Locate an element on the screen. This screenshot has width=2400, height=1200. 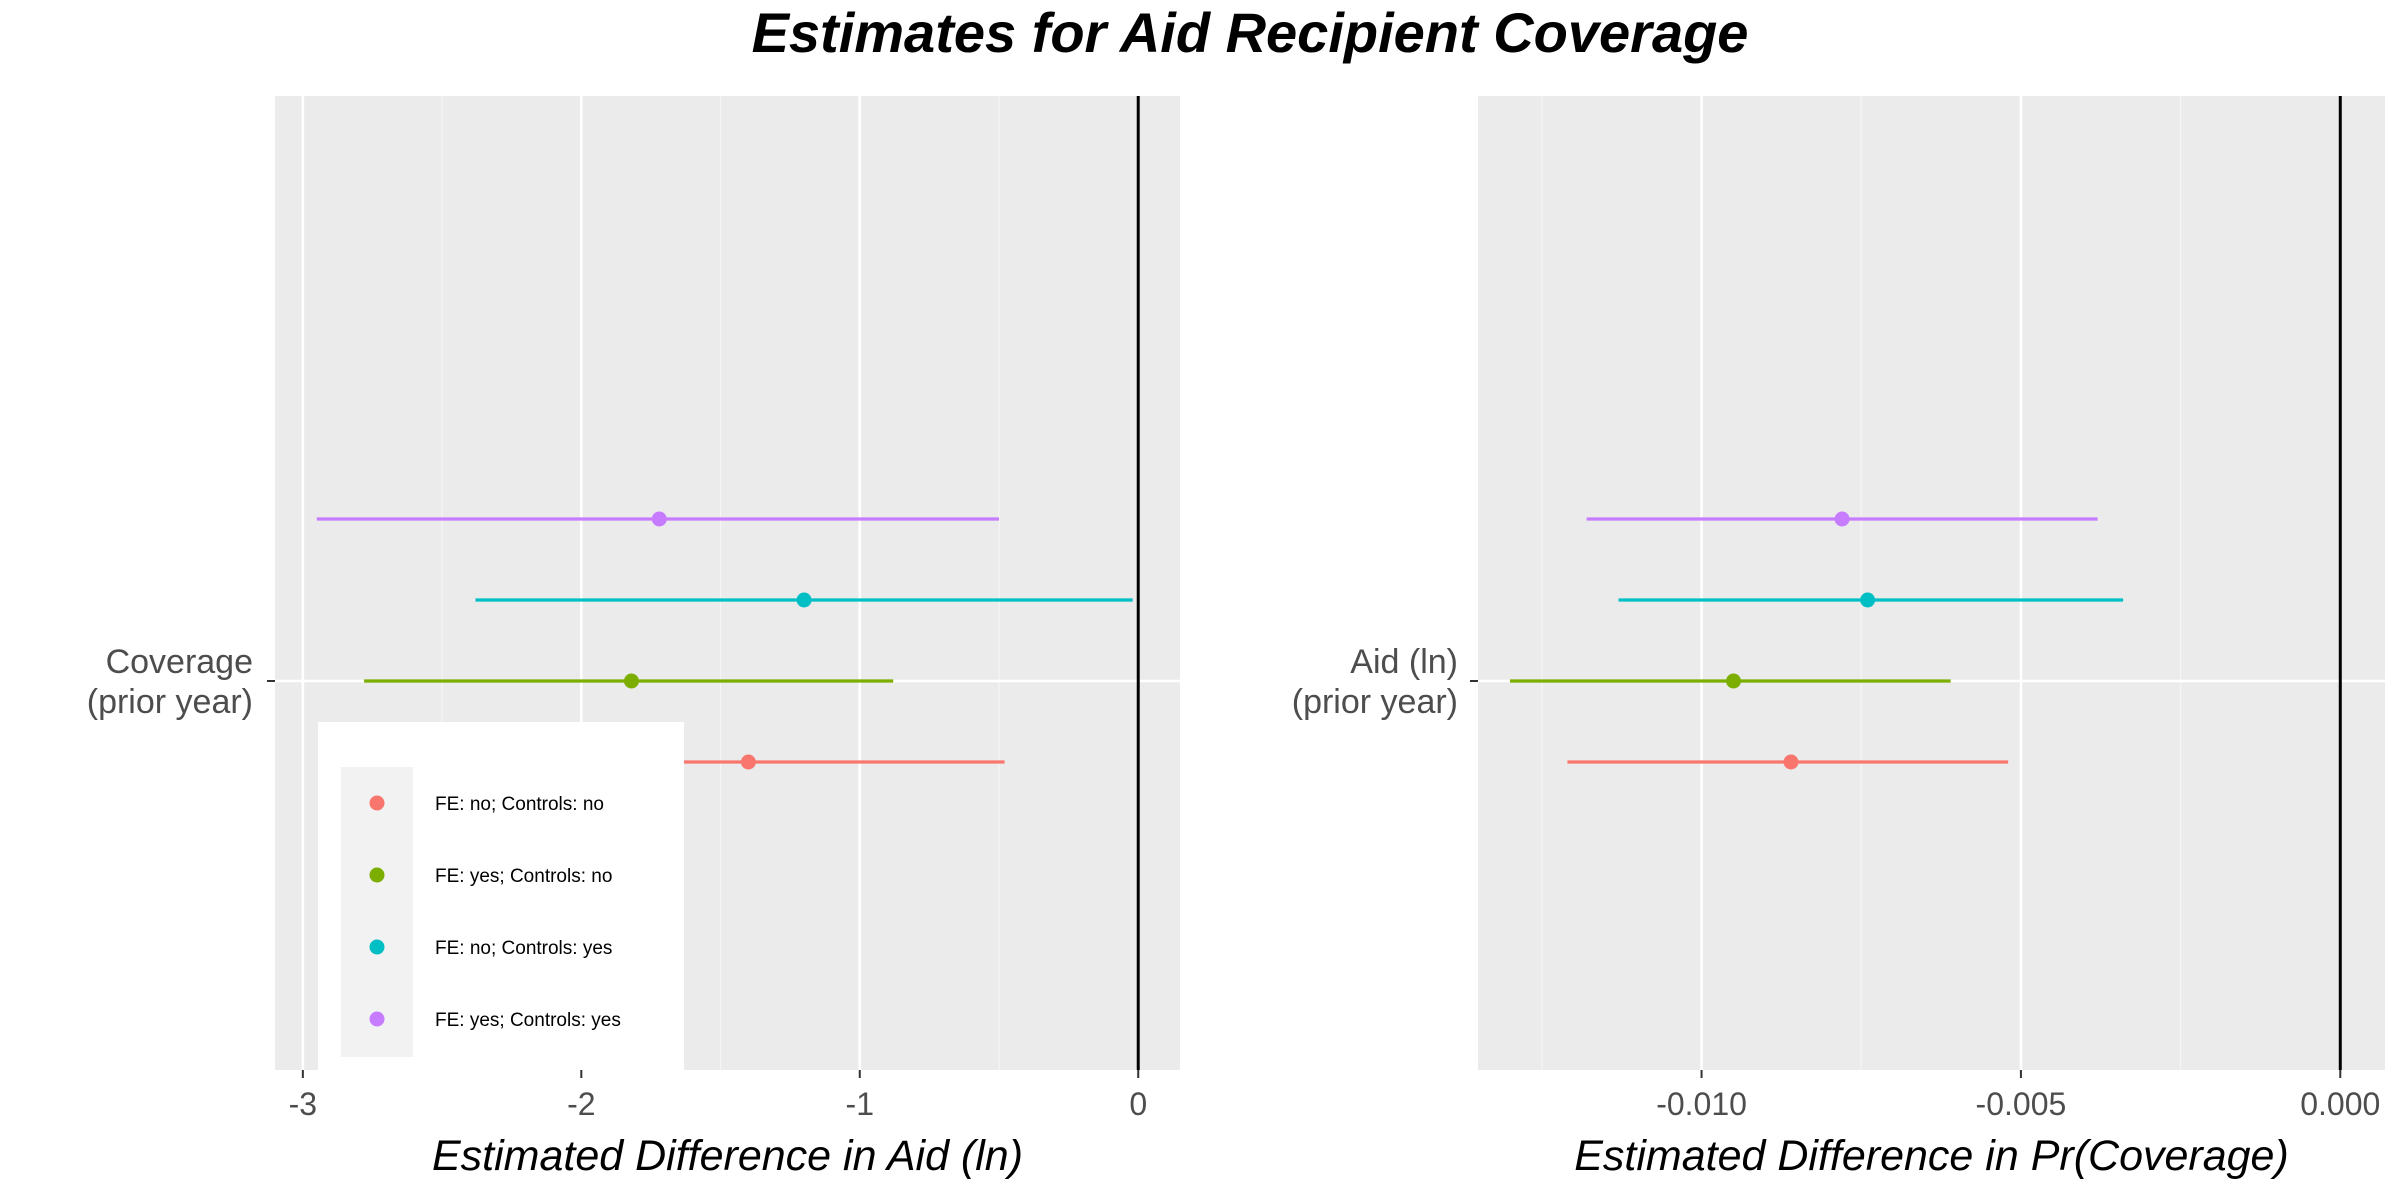
x-tick-label: 0 is located at coordinates (1138, 1104).